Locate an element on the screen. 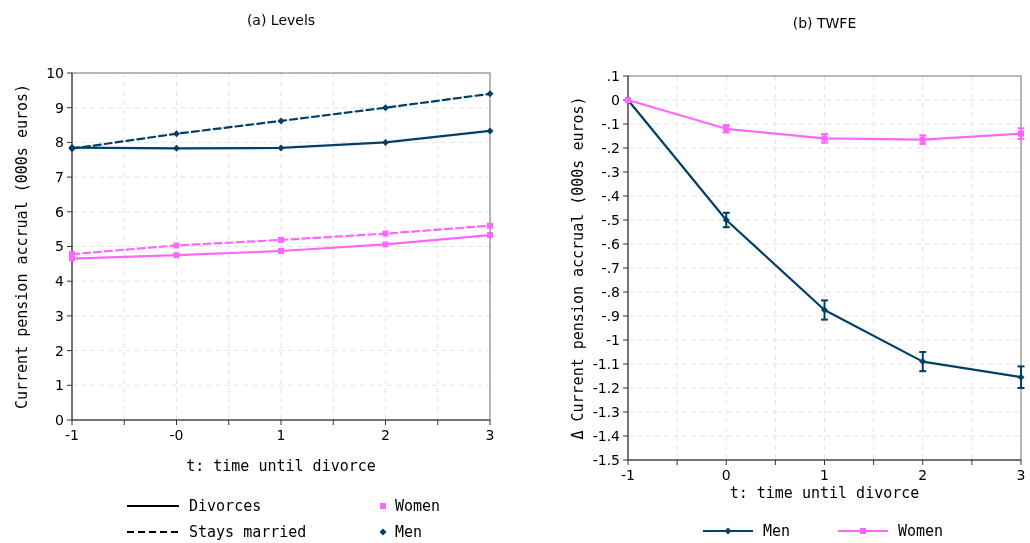 This screenshot has width=1030, height=543. y-tick-label: -1.4 is located at coordinates (606, 435).